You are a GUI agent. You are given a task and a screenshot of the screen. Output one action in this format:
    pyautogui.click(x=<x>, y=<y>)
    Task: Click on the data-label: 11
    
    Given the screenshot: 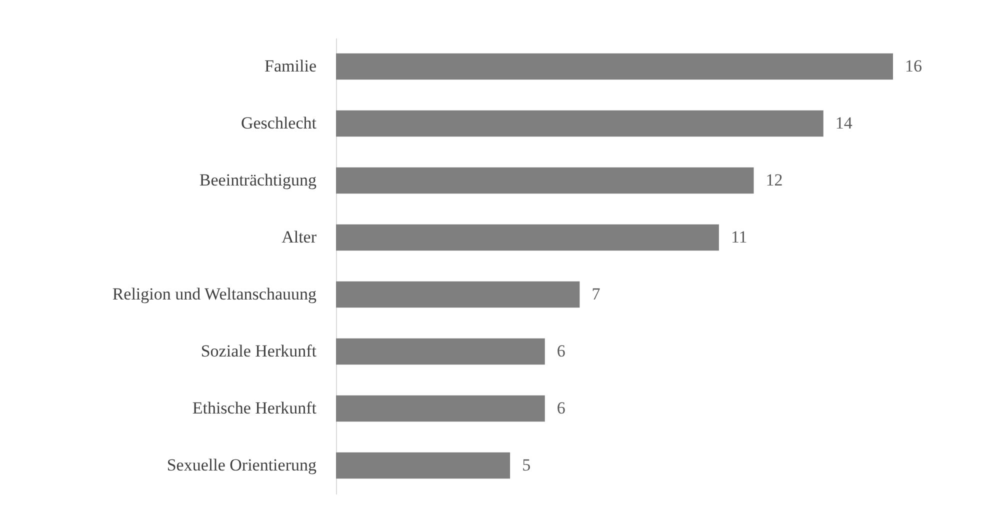 What is the action you would take?
    pyautogui.click(x=739, y=237)
    